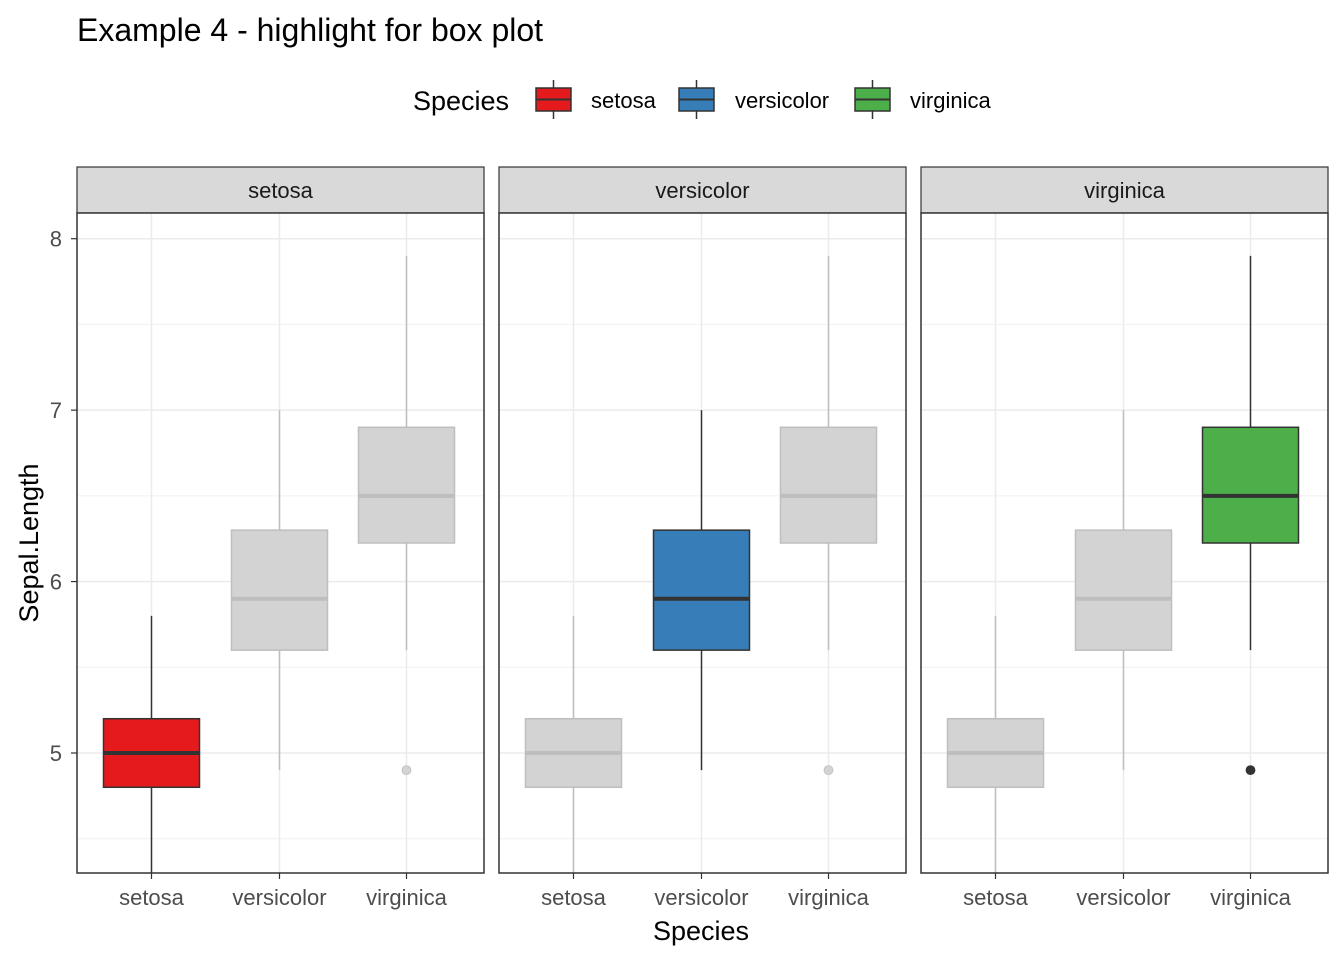 Image resolution: width=1344 pixels, height=960 pixels. I want to click on legend: Species setosa versicolor virginica, so click(702, 99).